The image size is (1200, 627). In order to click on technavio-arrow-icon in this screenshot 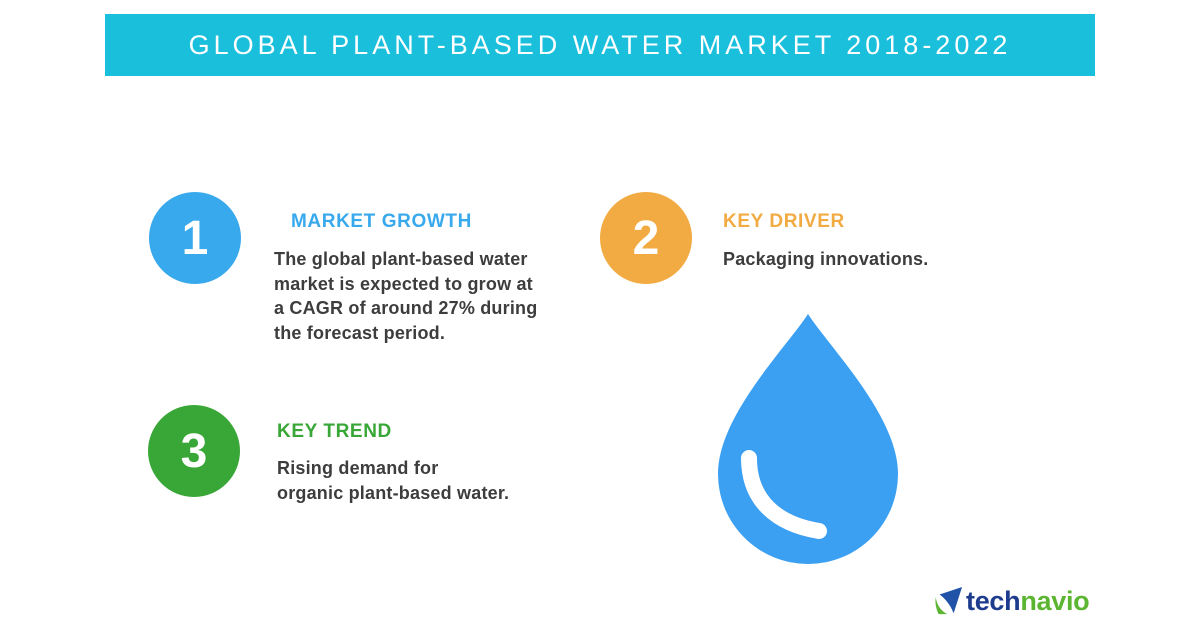, I will do `click(949, 600)`.